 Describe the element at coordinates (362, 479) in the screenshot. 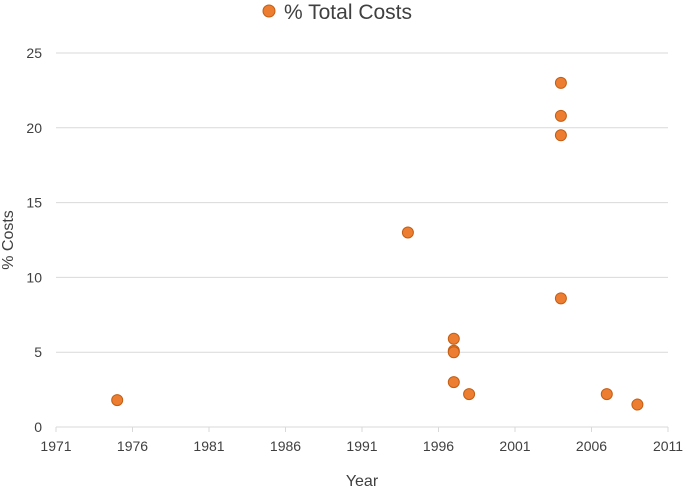

I see `x-axis-title: Year` at that location.